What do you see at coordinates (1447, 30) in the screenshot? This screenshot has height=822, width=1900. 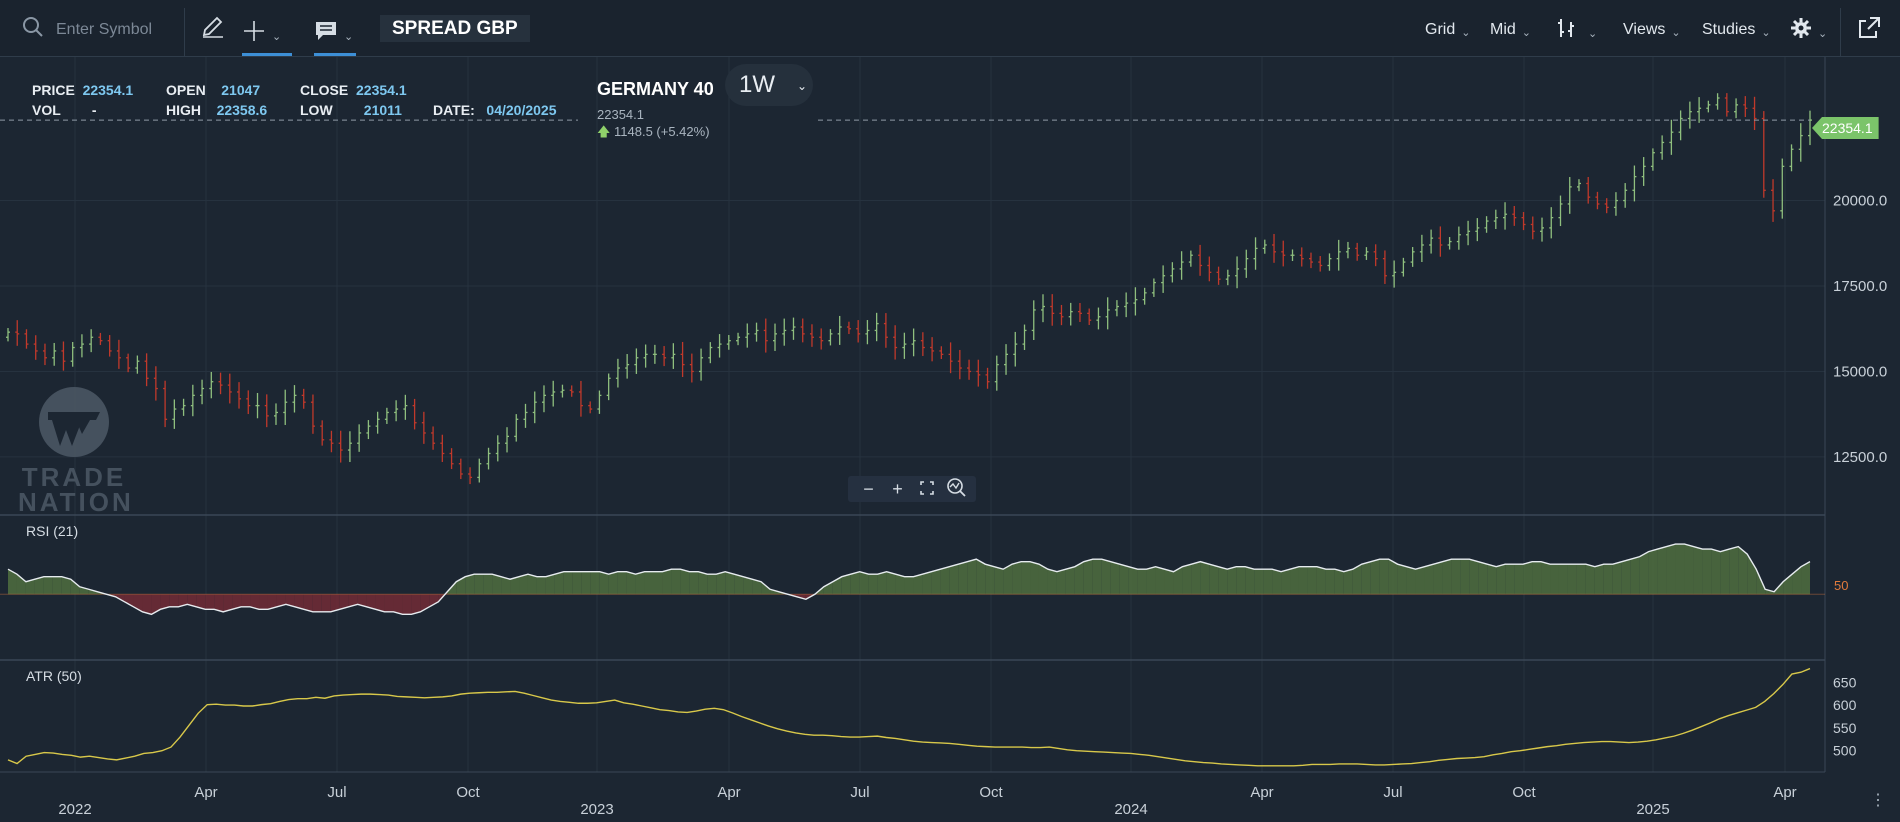 I see `menu-grid: Grid ⌄` at bounding box center [1447, 30].